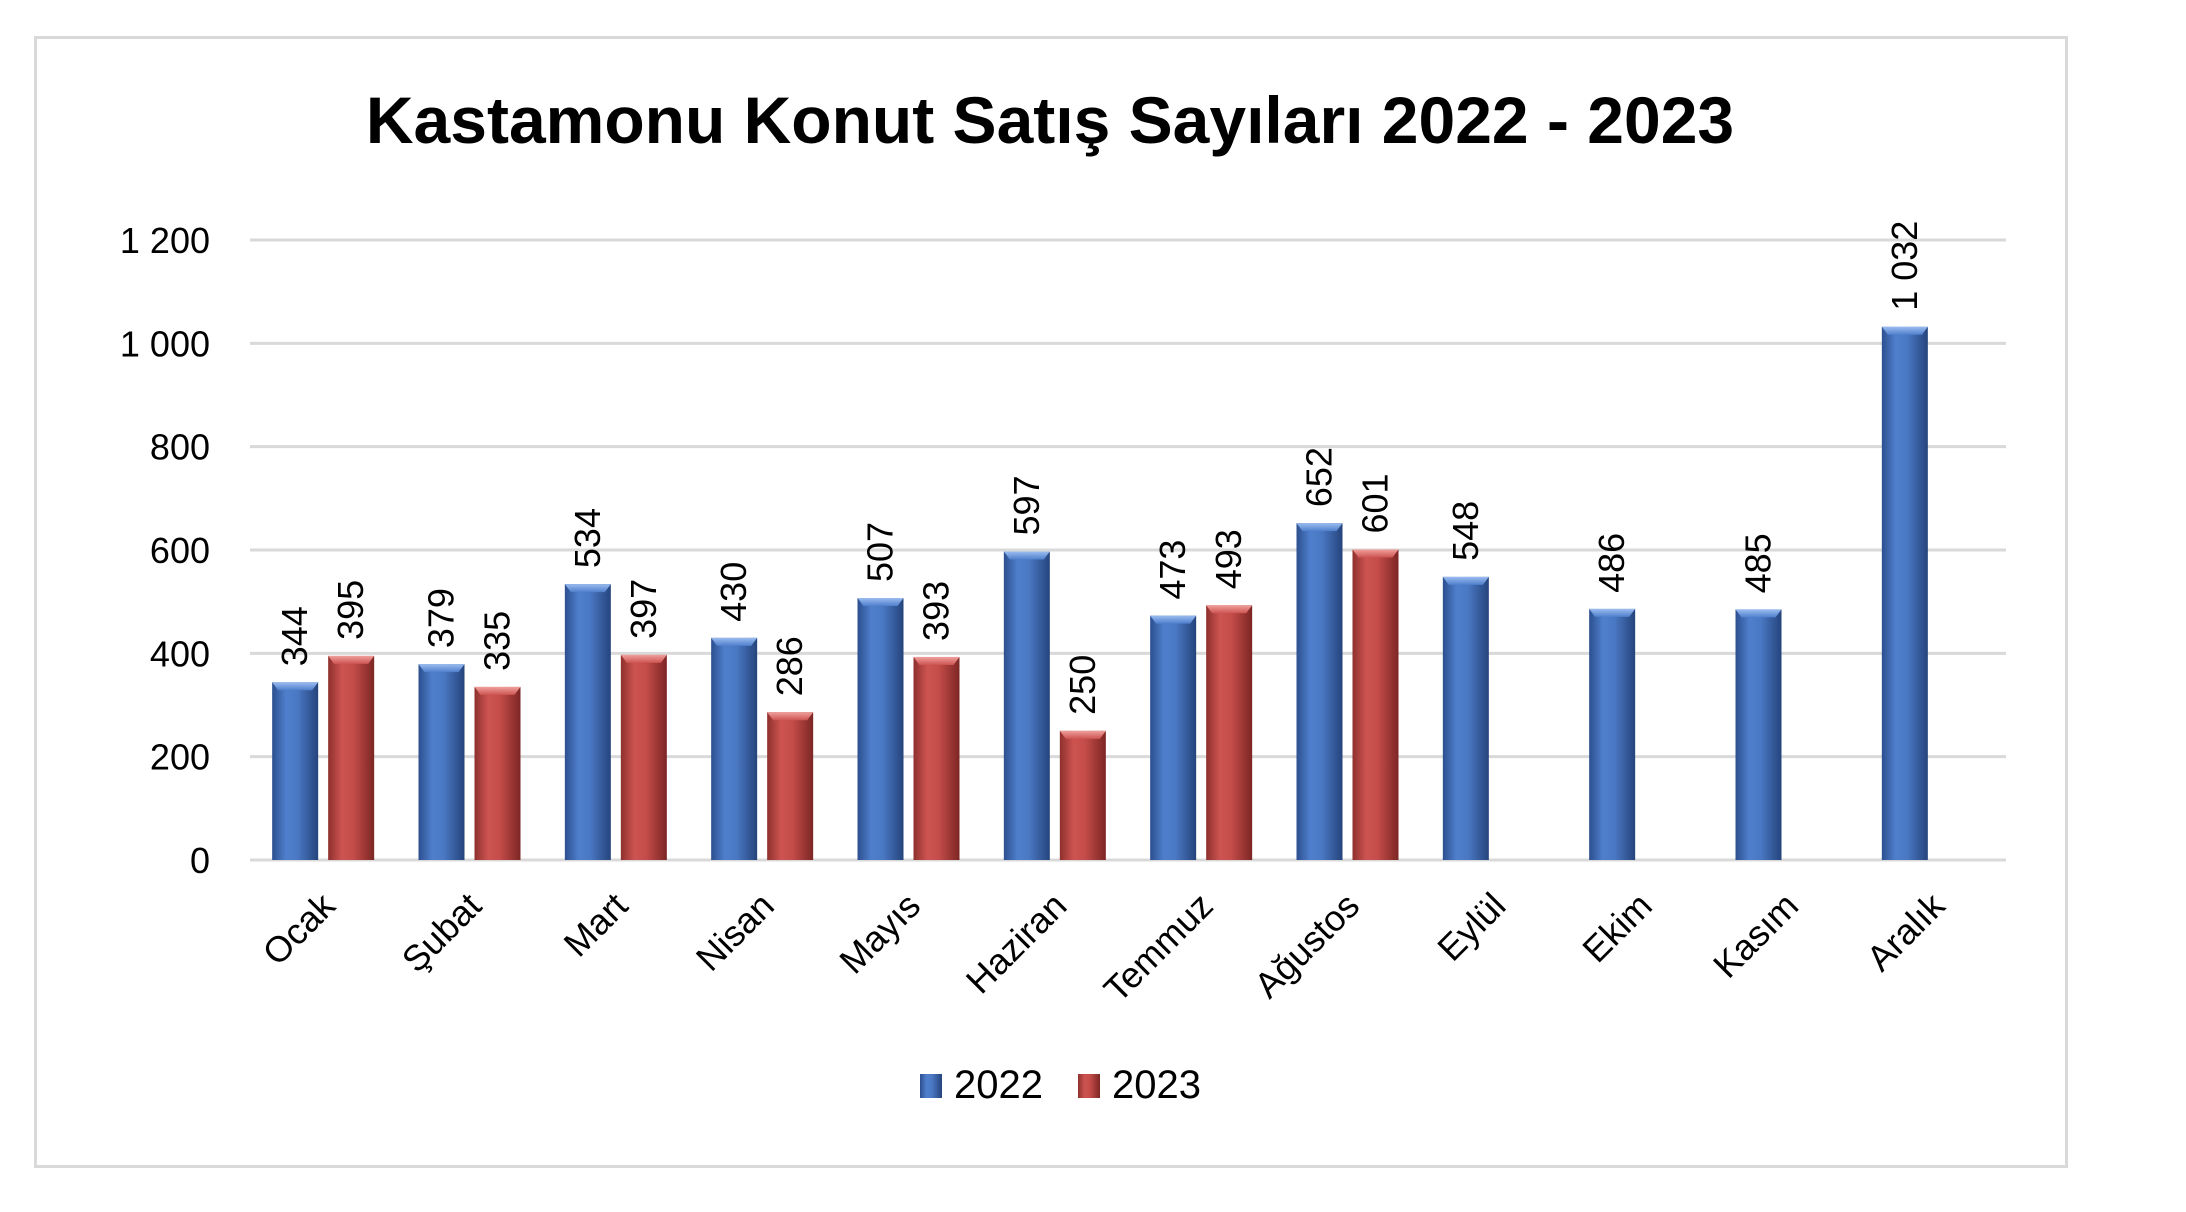 The image size is (2186, 1212). What do you see at coordinates (1306, 945) in the screenshot?
I see `x-tick-label: Ağustos` at bounding box center [1306, 945].